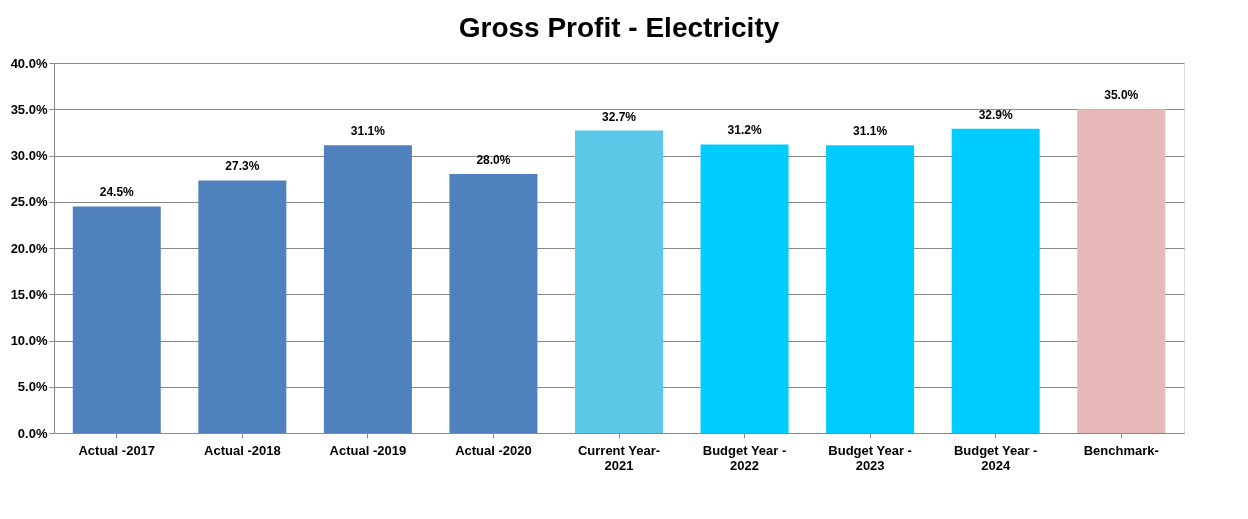  I want to click on data-label: 32.9%, so click(996, 114).